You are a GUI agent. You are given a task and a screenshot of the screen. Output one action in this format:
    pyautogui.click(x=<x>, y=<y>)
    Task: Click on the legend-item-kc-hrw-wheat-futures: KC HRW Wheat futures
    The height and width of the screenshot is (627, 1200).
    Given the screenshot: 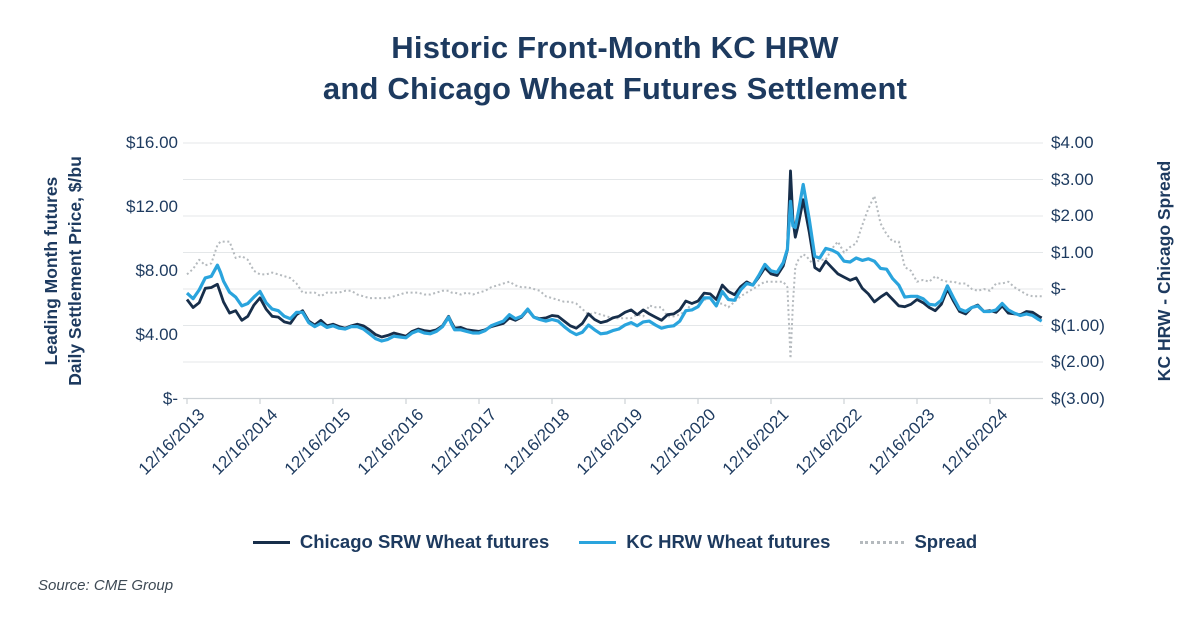 What is the action you would take?
    pyautogui.click(x=704, y=542)
    